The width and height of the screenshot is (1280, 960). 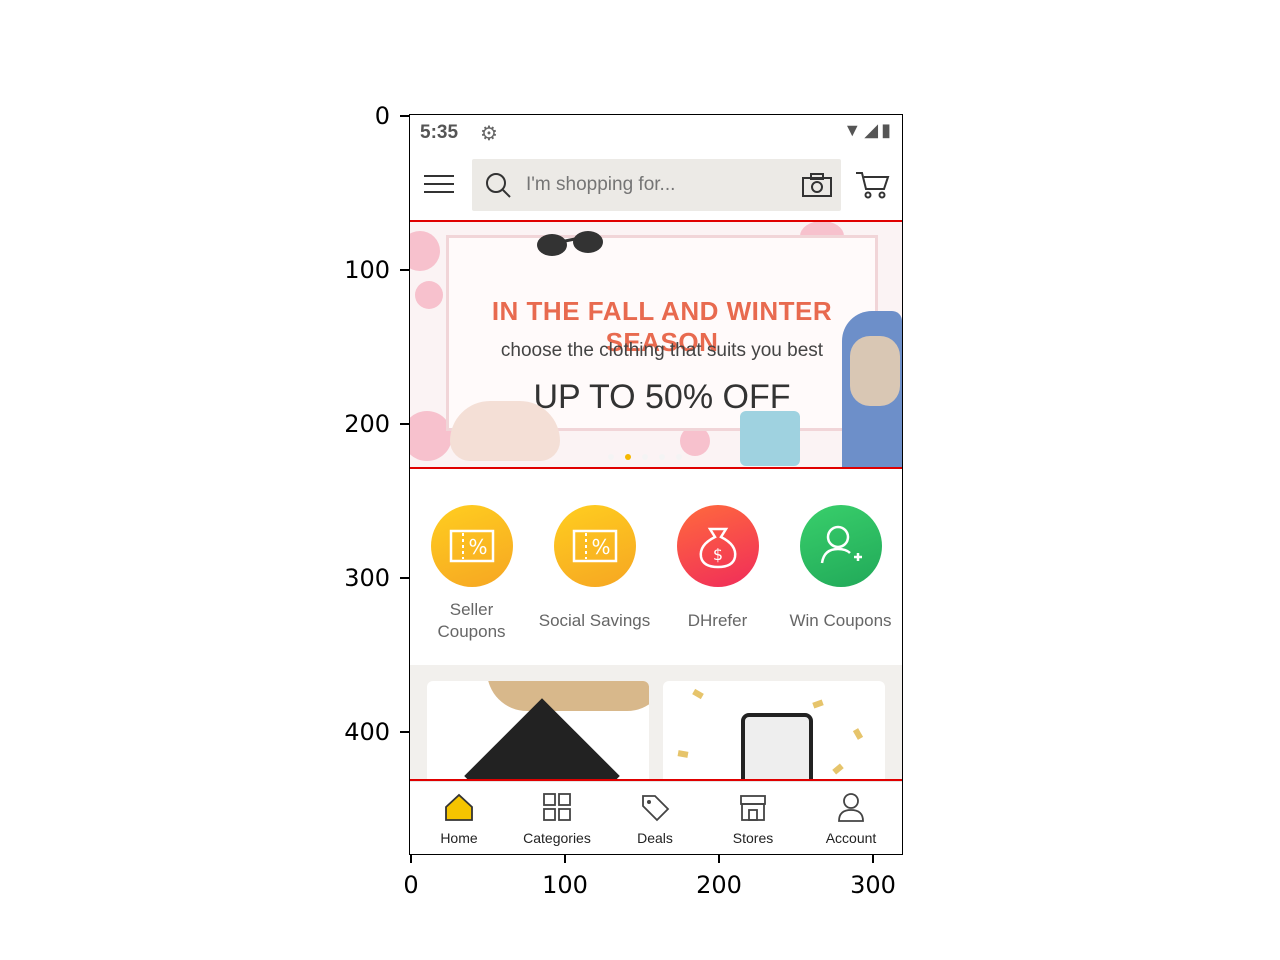 What do you see at coordinates (656, 733) in the screenshot?
I see `promo-cards` at bounding box center [656, 733].